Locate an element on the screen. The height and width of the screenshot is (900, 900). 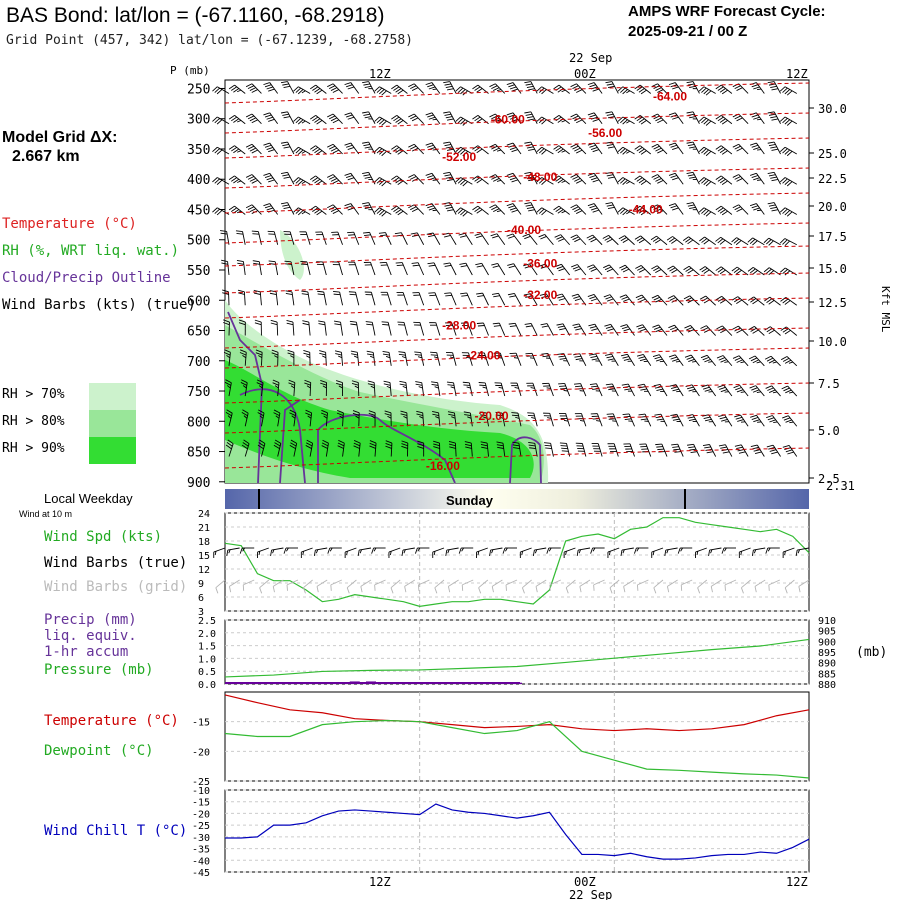
rh90-swatch is located at coordinates (112, 450).